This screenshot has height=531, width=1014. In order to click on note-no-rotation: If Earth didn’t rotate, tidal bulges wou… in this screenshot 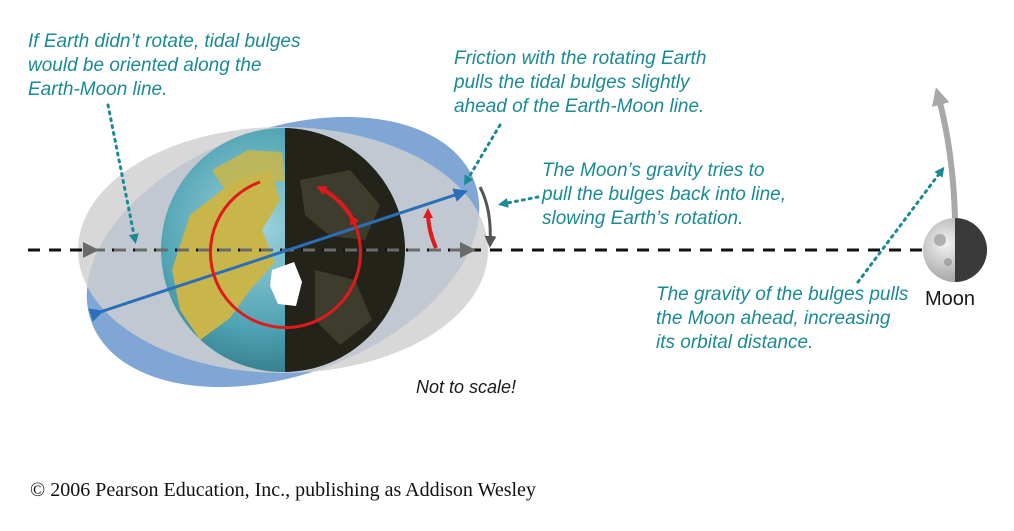, I will do `click(164, 65)`.